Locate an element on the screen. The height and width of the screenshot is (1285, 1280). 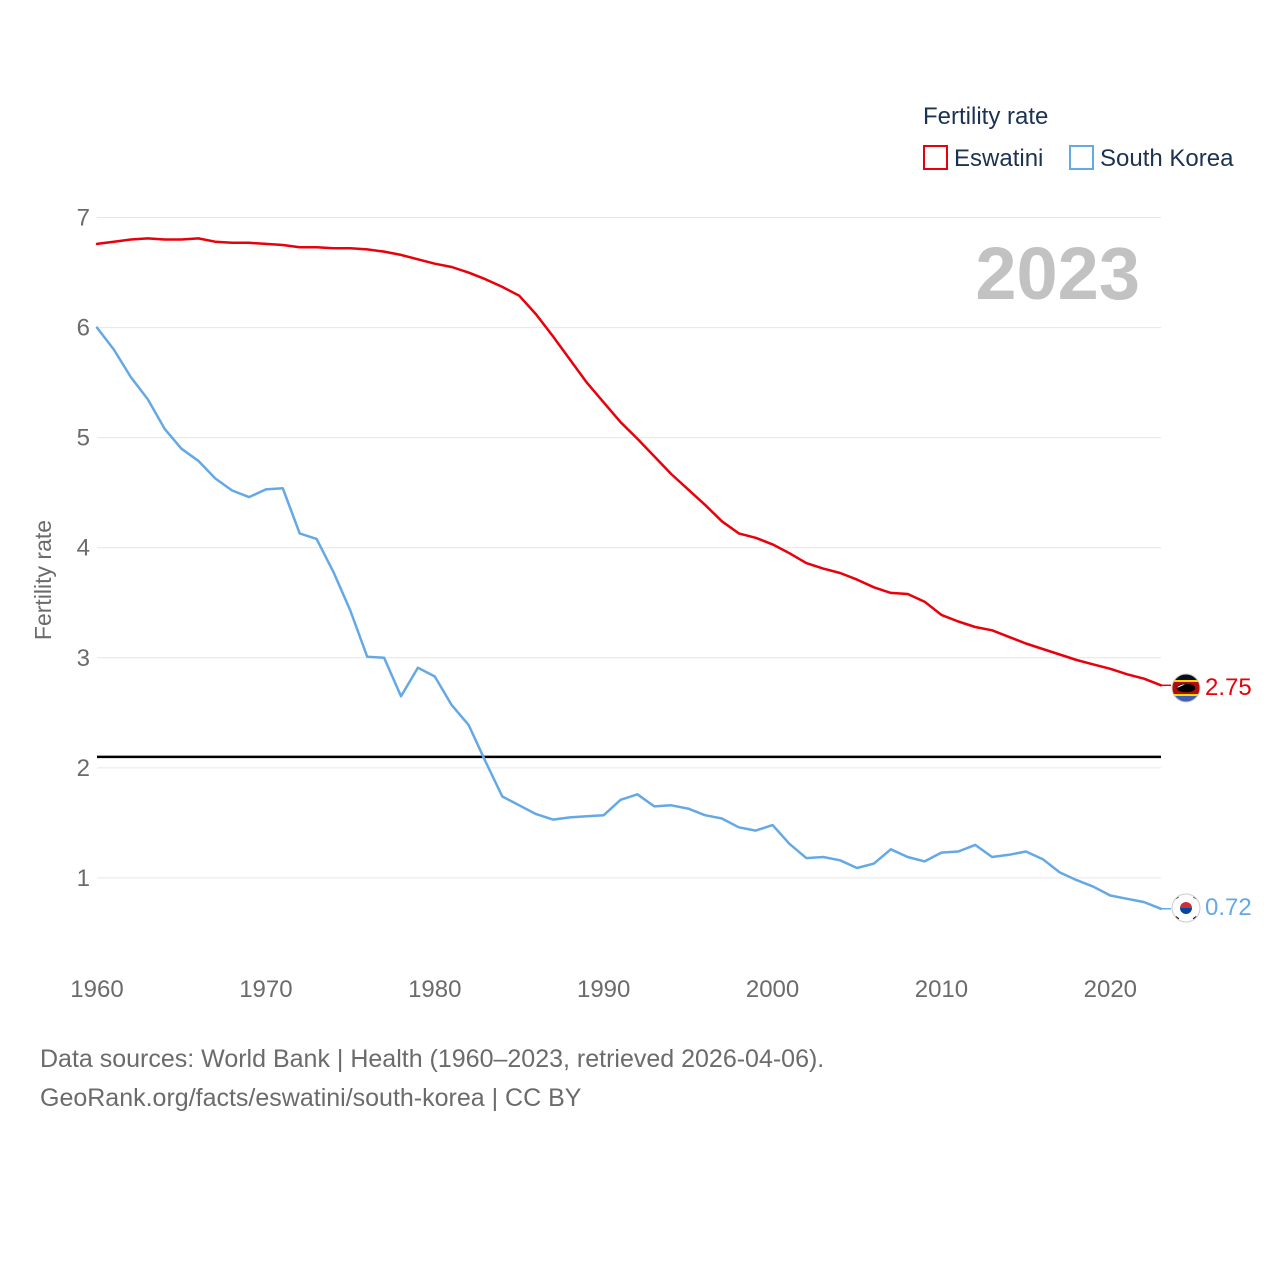
end-label-eswatini: 2.75 is located at coordinates (1228, 687).